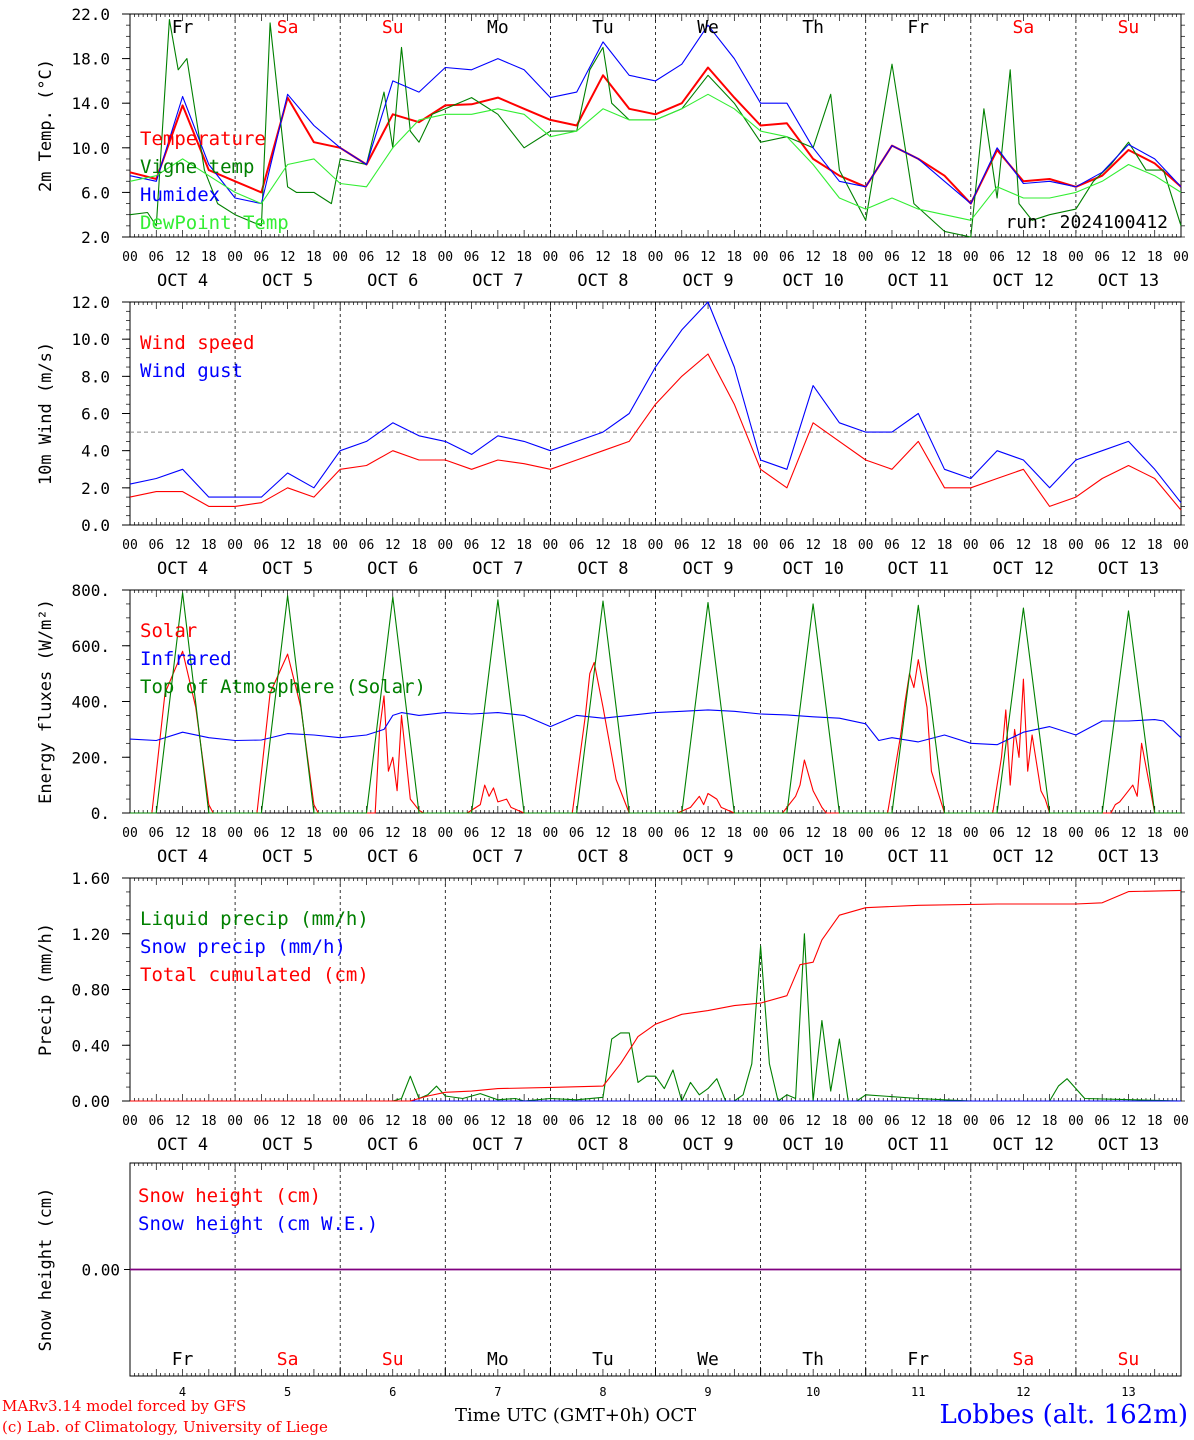 This screenshot has width=1194, height=1440. Describe the element at coordinates (287, 857) in the screenshot. I see `energy-date-label: OCT 5` at that location.